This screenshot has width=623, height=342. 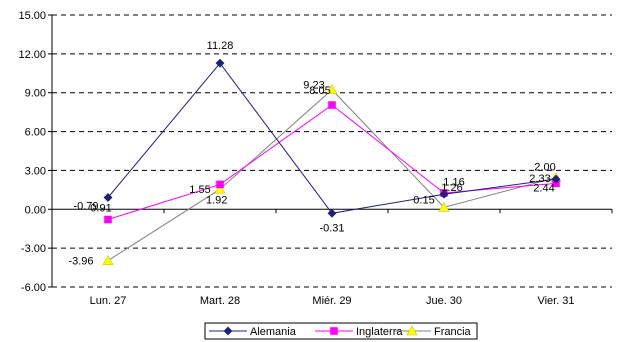 What do you see at coordinates (451, 188) in the screenshot?
I see `data-label-inglaterra: 1.26` at bounding box center [451, 188].